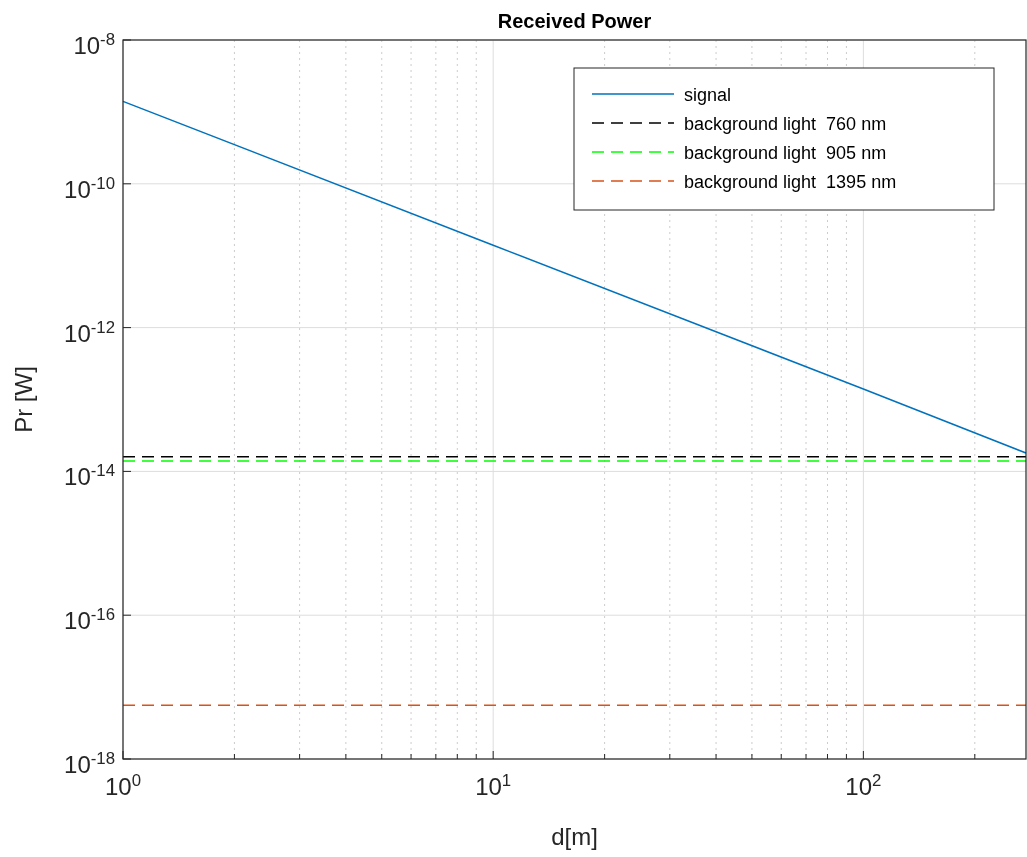  I want to click on chart-title: Received Power, so click(574, 21).